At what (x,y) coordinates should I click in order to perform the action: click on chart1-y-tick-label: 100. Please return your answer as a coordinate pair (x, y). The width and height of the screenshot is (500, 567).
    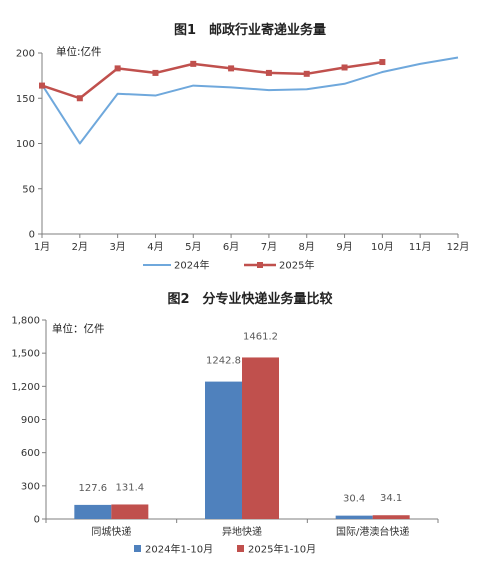
    Looking at the image, I should click on (25, 144).